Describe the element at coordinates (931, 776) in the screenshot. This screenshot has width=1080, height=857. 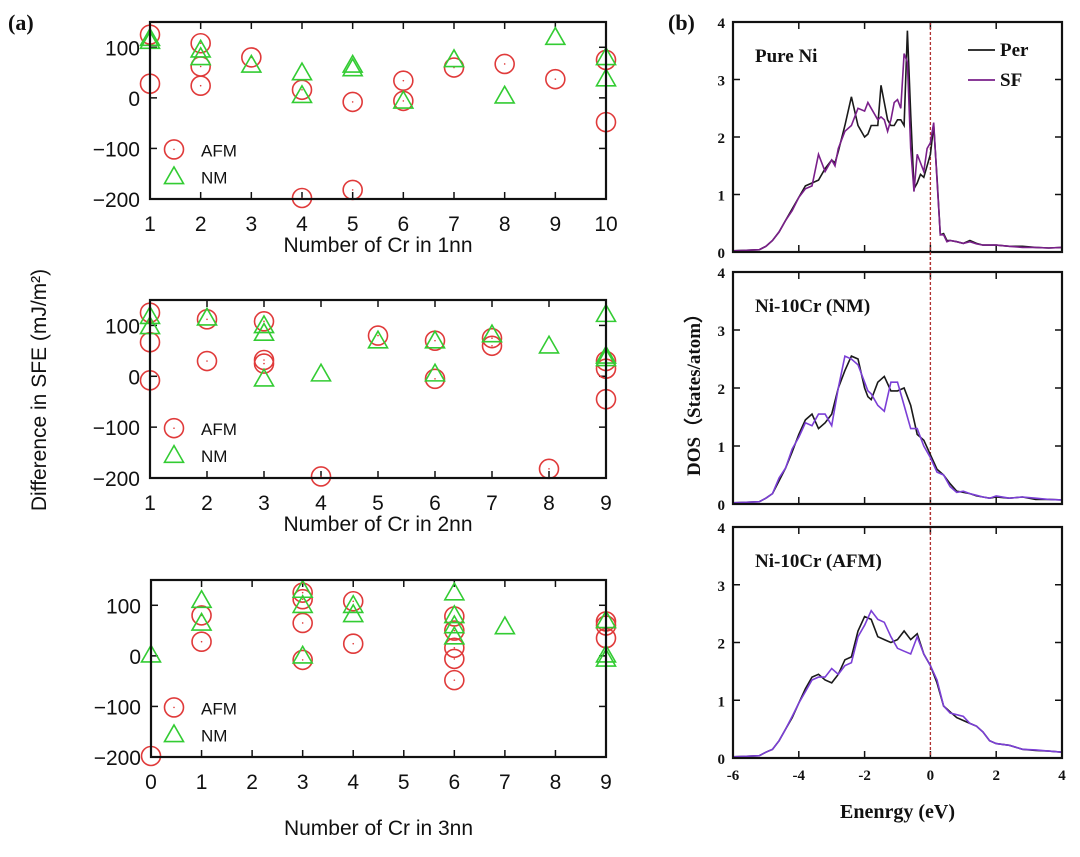
I see `x-tick-label: 0` at that location.